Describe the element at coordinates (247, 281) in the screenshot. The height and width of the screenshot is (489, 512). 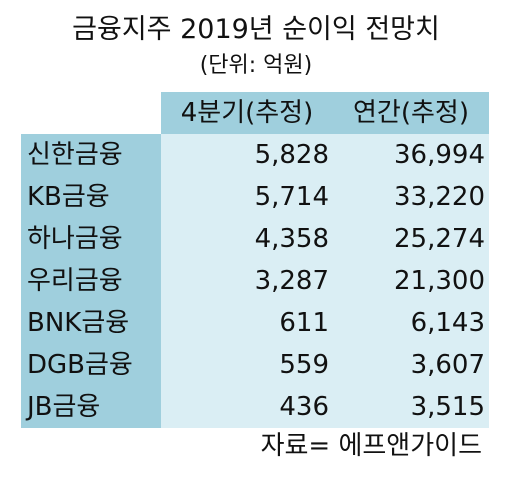
I see `q4-value: 3,287` at that location.